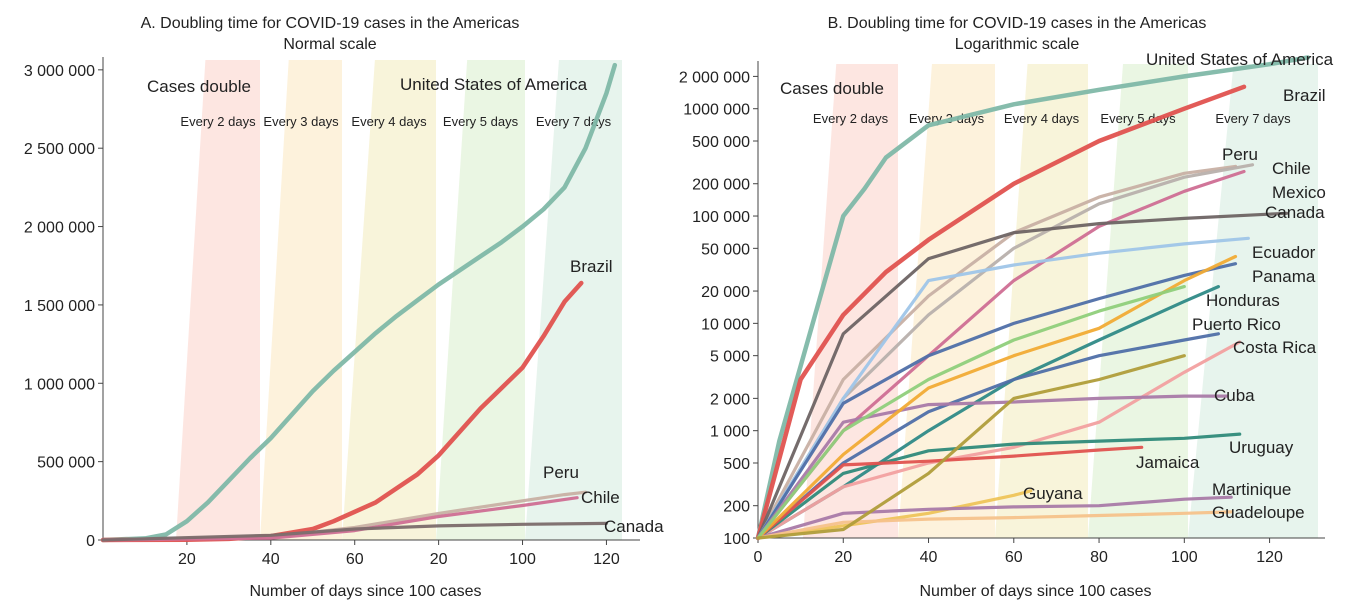  What do you see at coordinates (730, 357) in the screenshot?
I see `y-tick-label: 5 000` at bounding box center [730, 357].